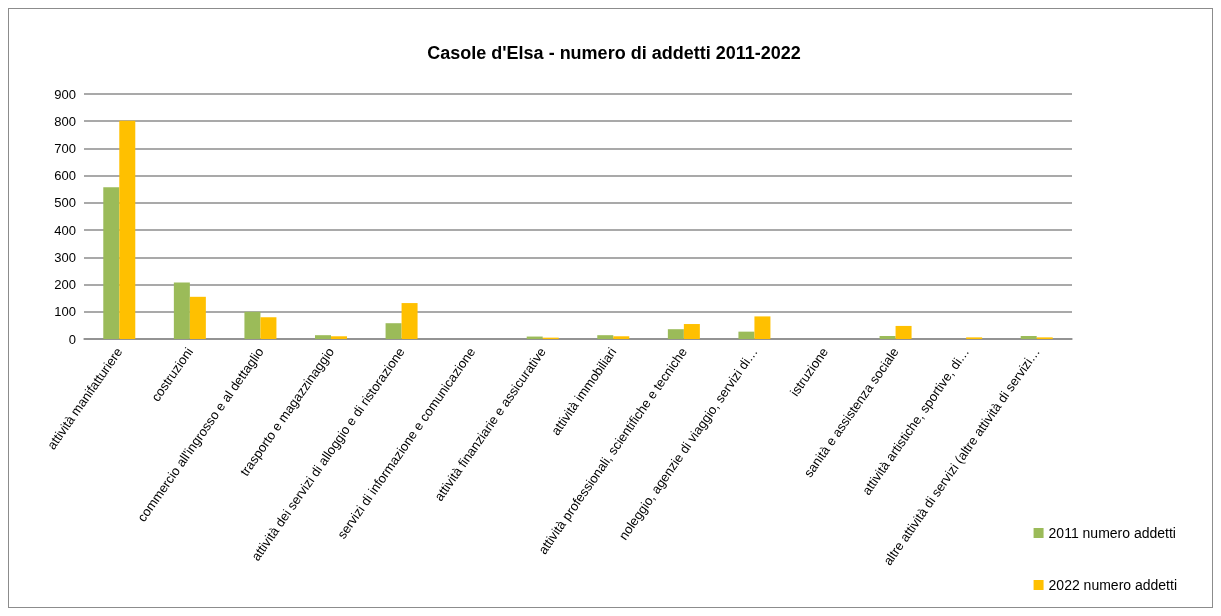 This screenshot has width=1221, height=616. Describe the element at coordinates (65, 94) in the screenshot. I see `y-tick-label: 900` at that location.